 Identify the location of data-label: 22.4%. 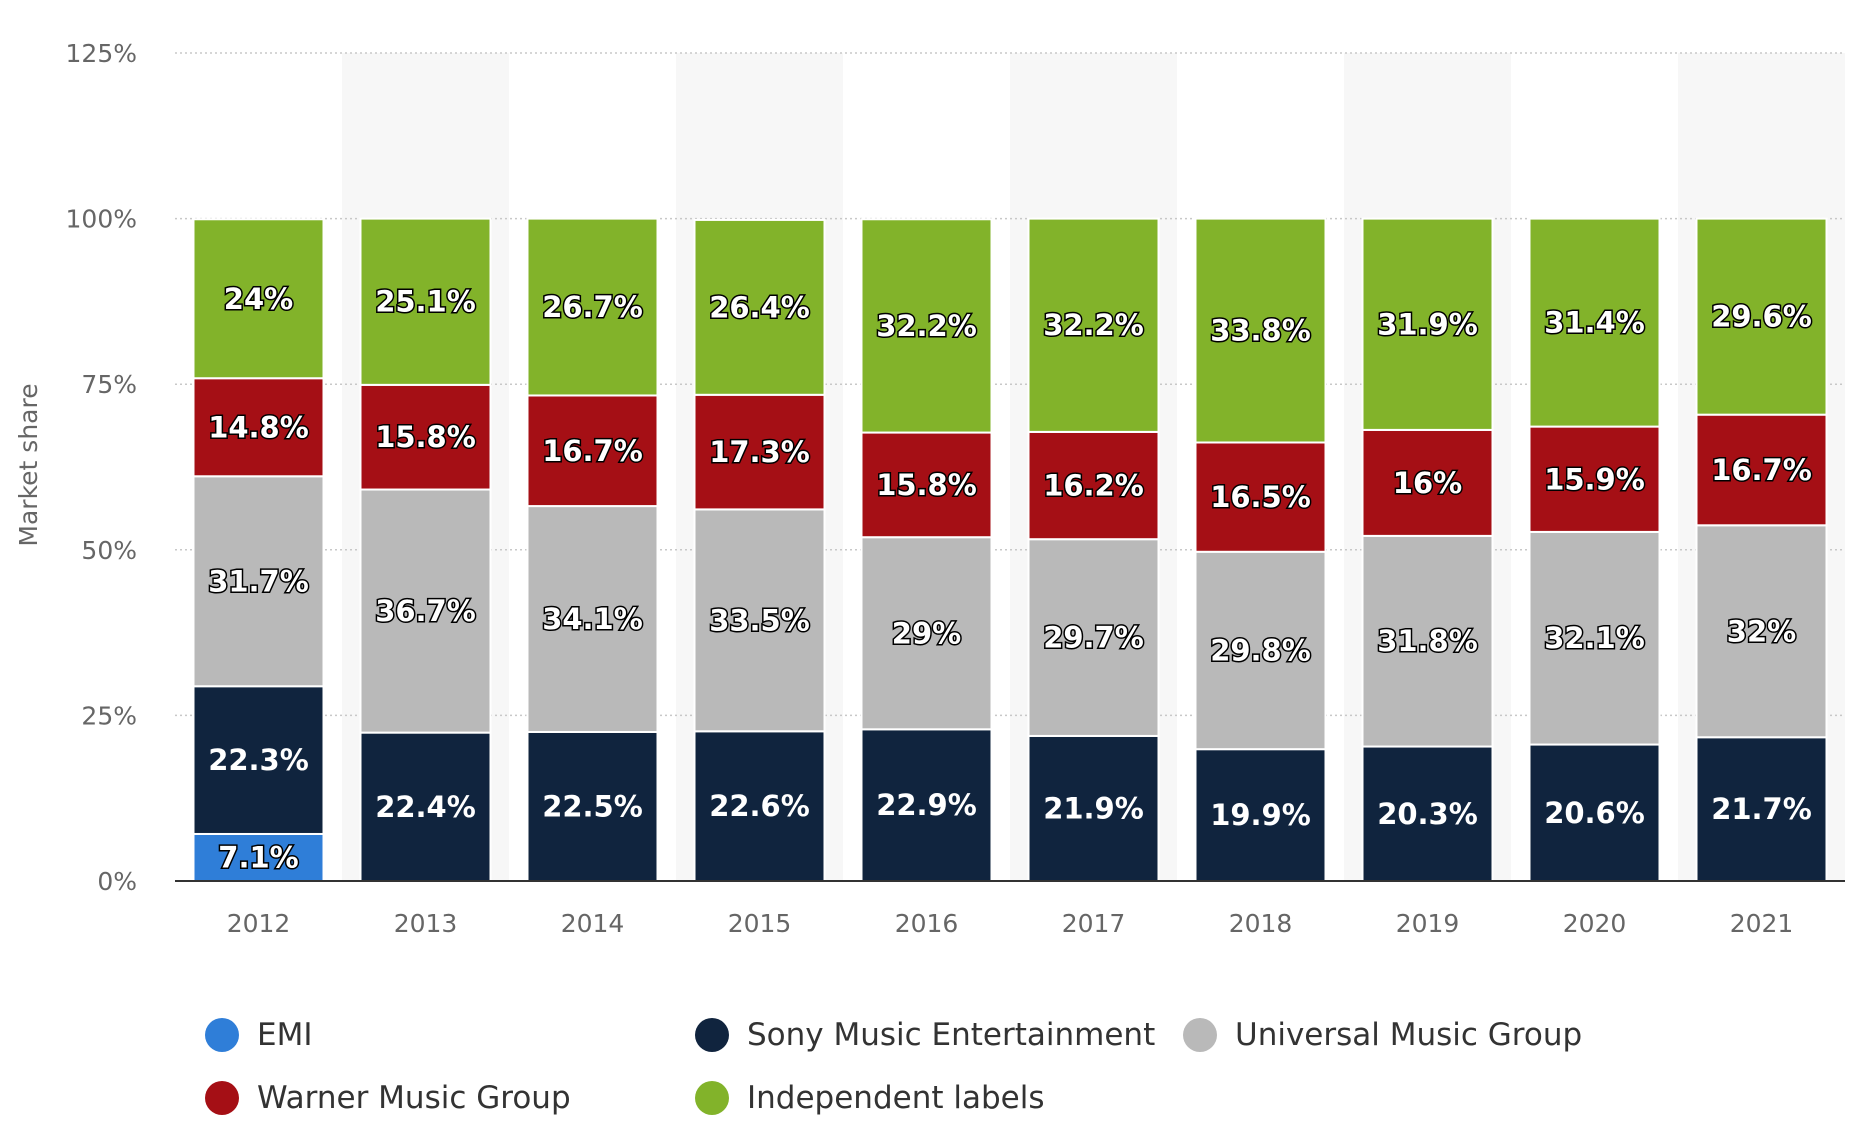
(425, 807).